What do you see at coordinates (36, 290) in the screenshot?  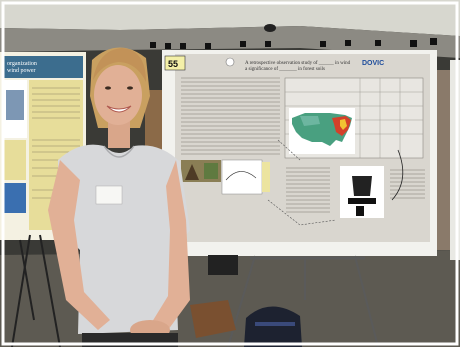 I see `left-easel` at bounding box center [36, 290].